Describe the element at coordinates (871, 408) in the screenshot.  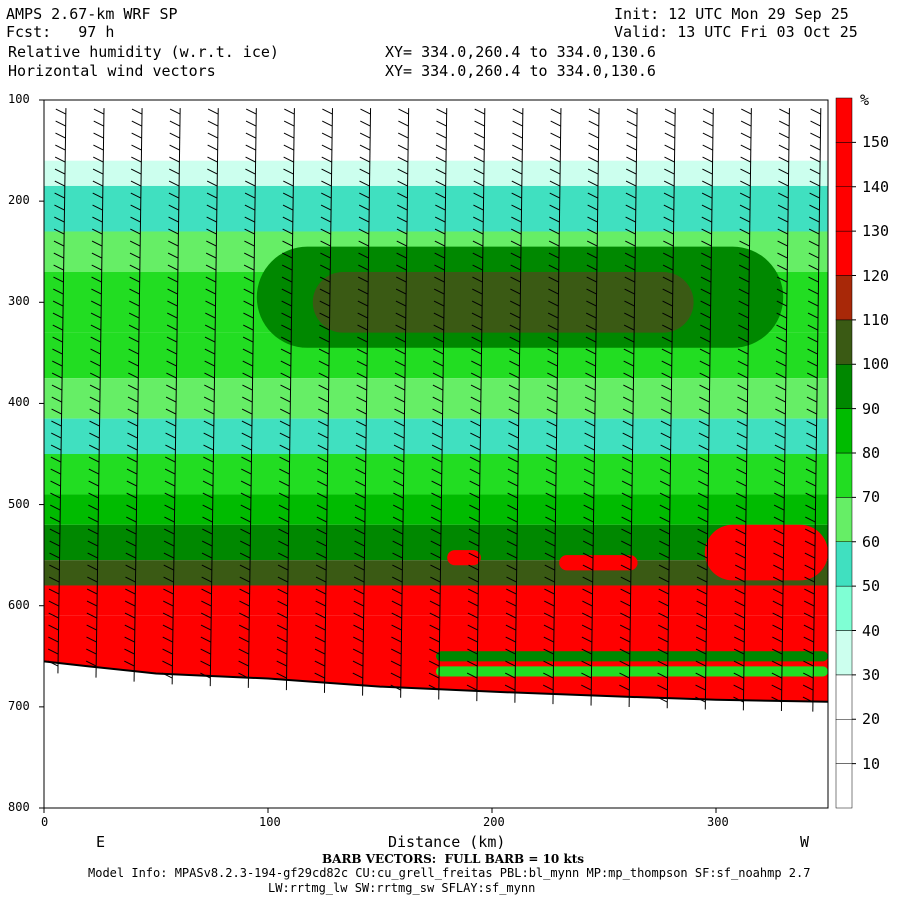
I see `colorbar-label: 90` at that location.